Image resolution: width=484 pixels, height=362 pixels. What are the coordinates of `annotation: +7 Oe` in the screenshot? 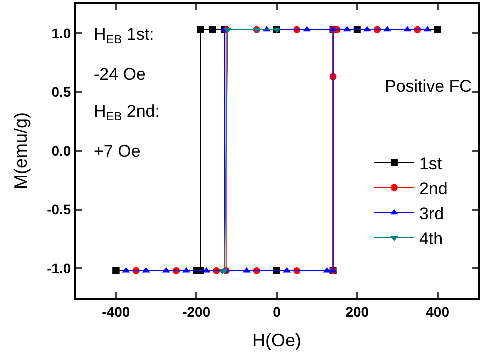 It's located at (117, 151).